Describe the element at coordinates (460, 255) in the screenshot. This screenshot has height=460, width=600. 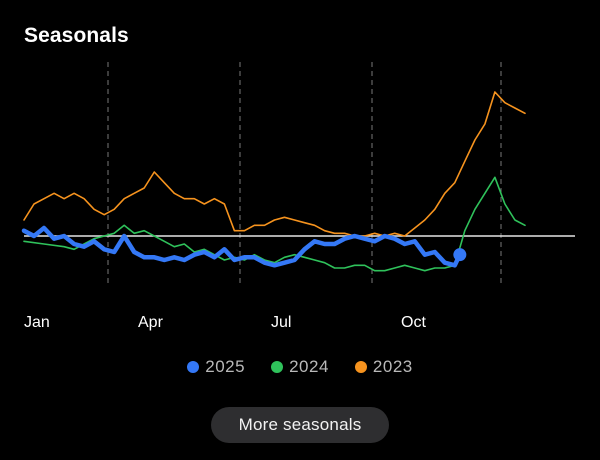
I see `current-point-marker` at that location.